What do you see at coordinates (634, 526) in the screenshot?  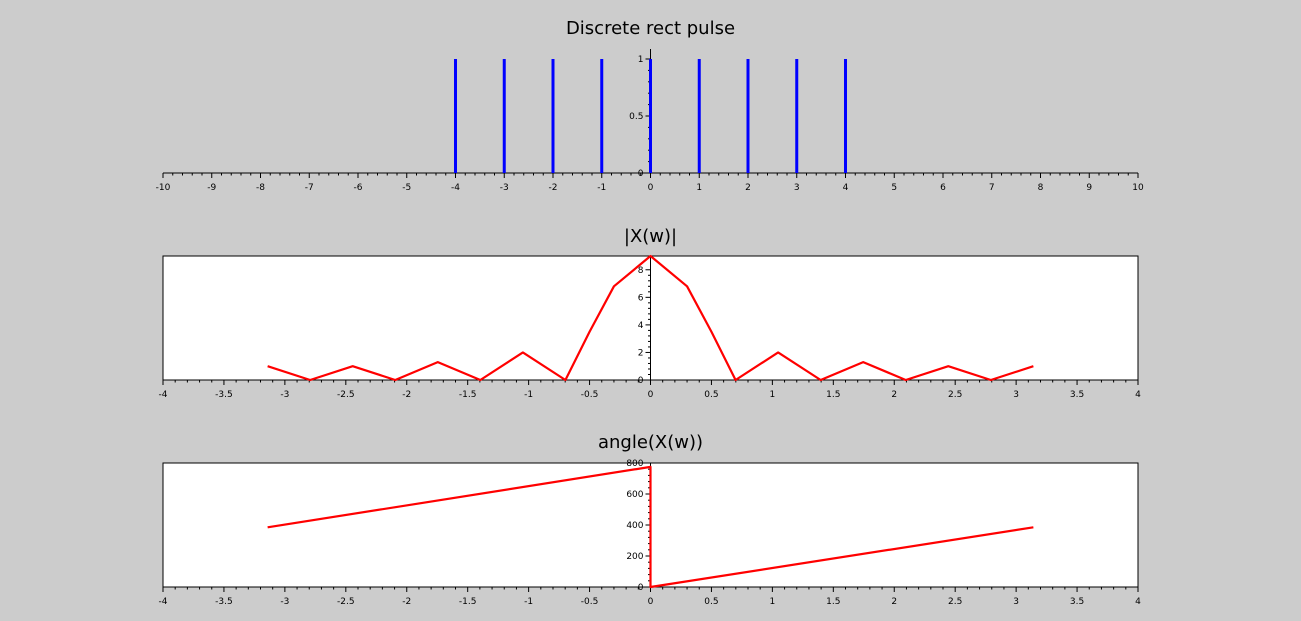 I see `y-tick-label: 400` at bounding box center [634, 526].